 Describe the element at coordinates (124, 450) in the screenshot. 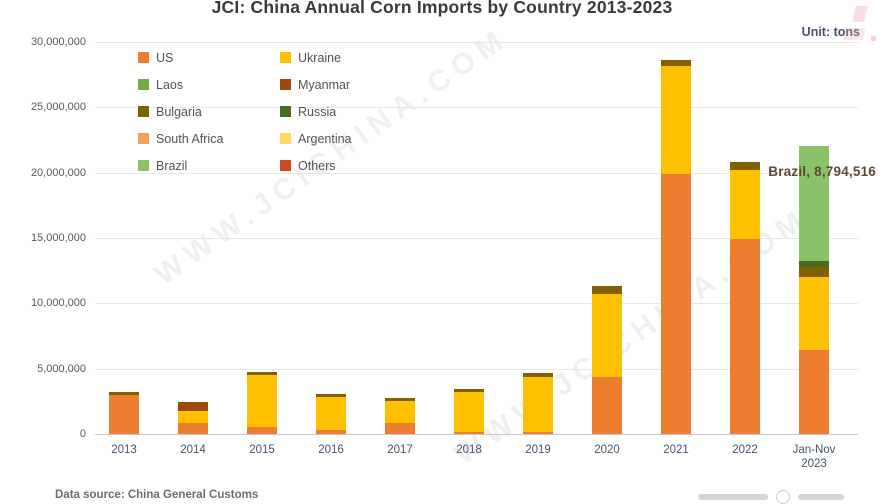

I see `x-axis-tick-label: 2013` at that location.